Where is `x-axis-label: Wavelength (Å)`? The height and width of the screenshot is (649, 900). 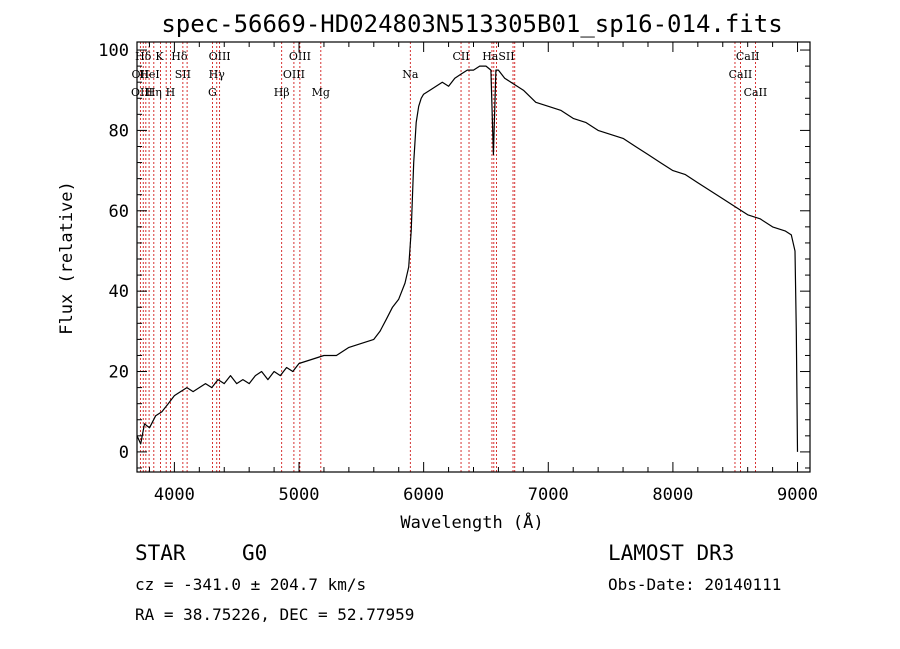 x-axis-label: Wavelength (Å) is located at coordinates (471, 522).